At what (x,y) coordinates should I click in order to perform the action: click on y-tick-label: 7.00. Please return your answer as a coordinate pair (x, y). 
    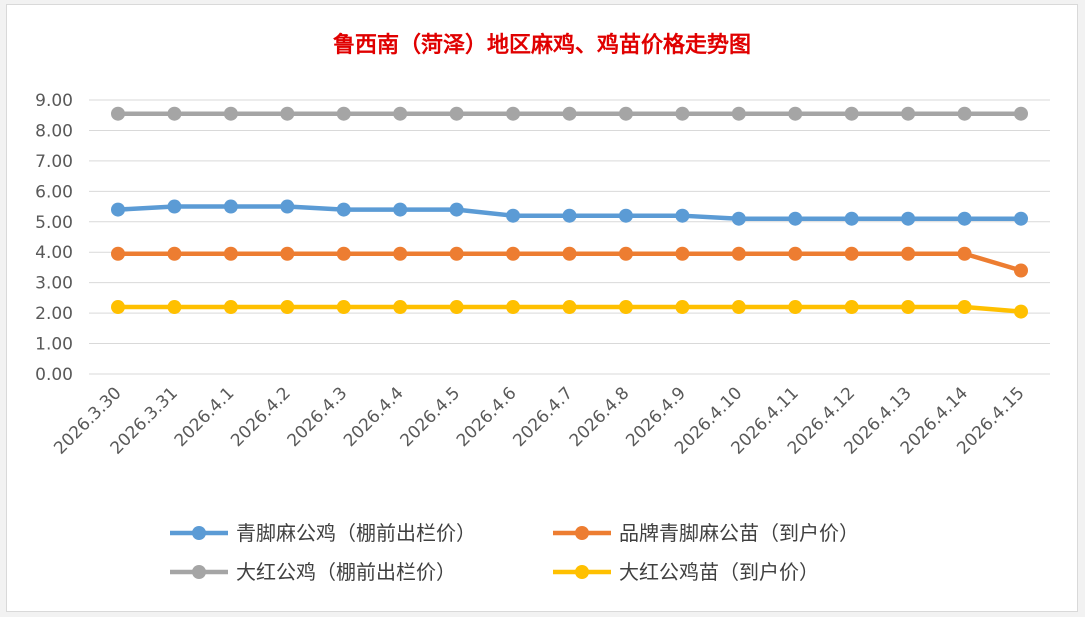
    Looking at the image, I should click on (54, 162).